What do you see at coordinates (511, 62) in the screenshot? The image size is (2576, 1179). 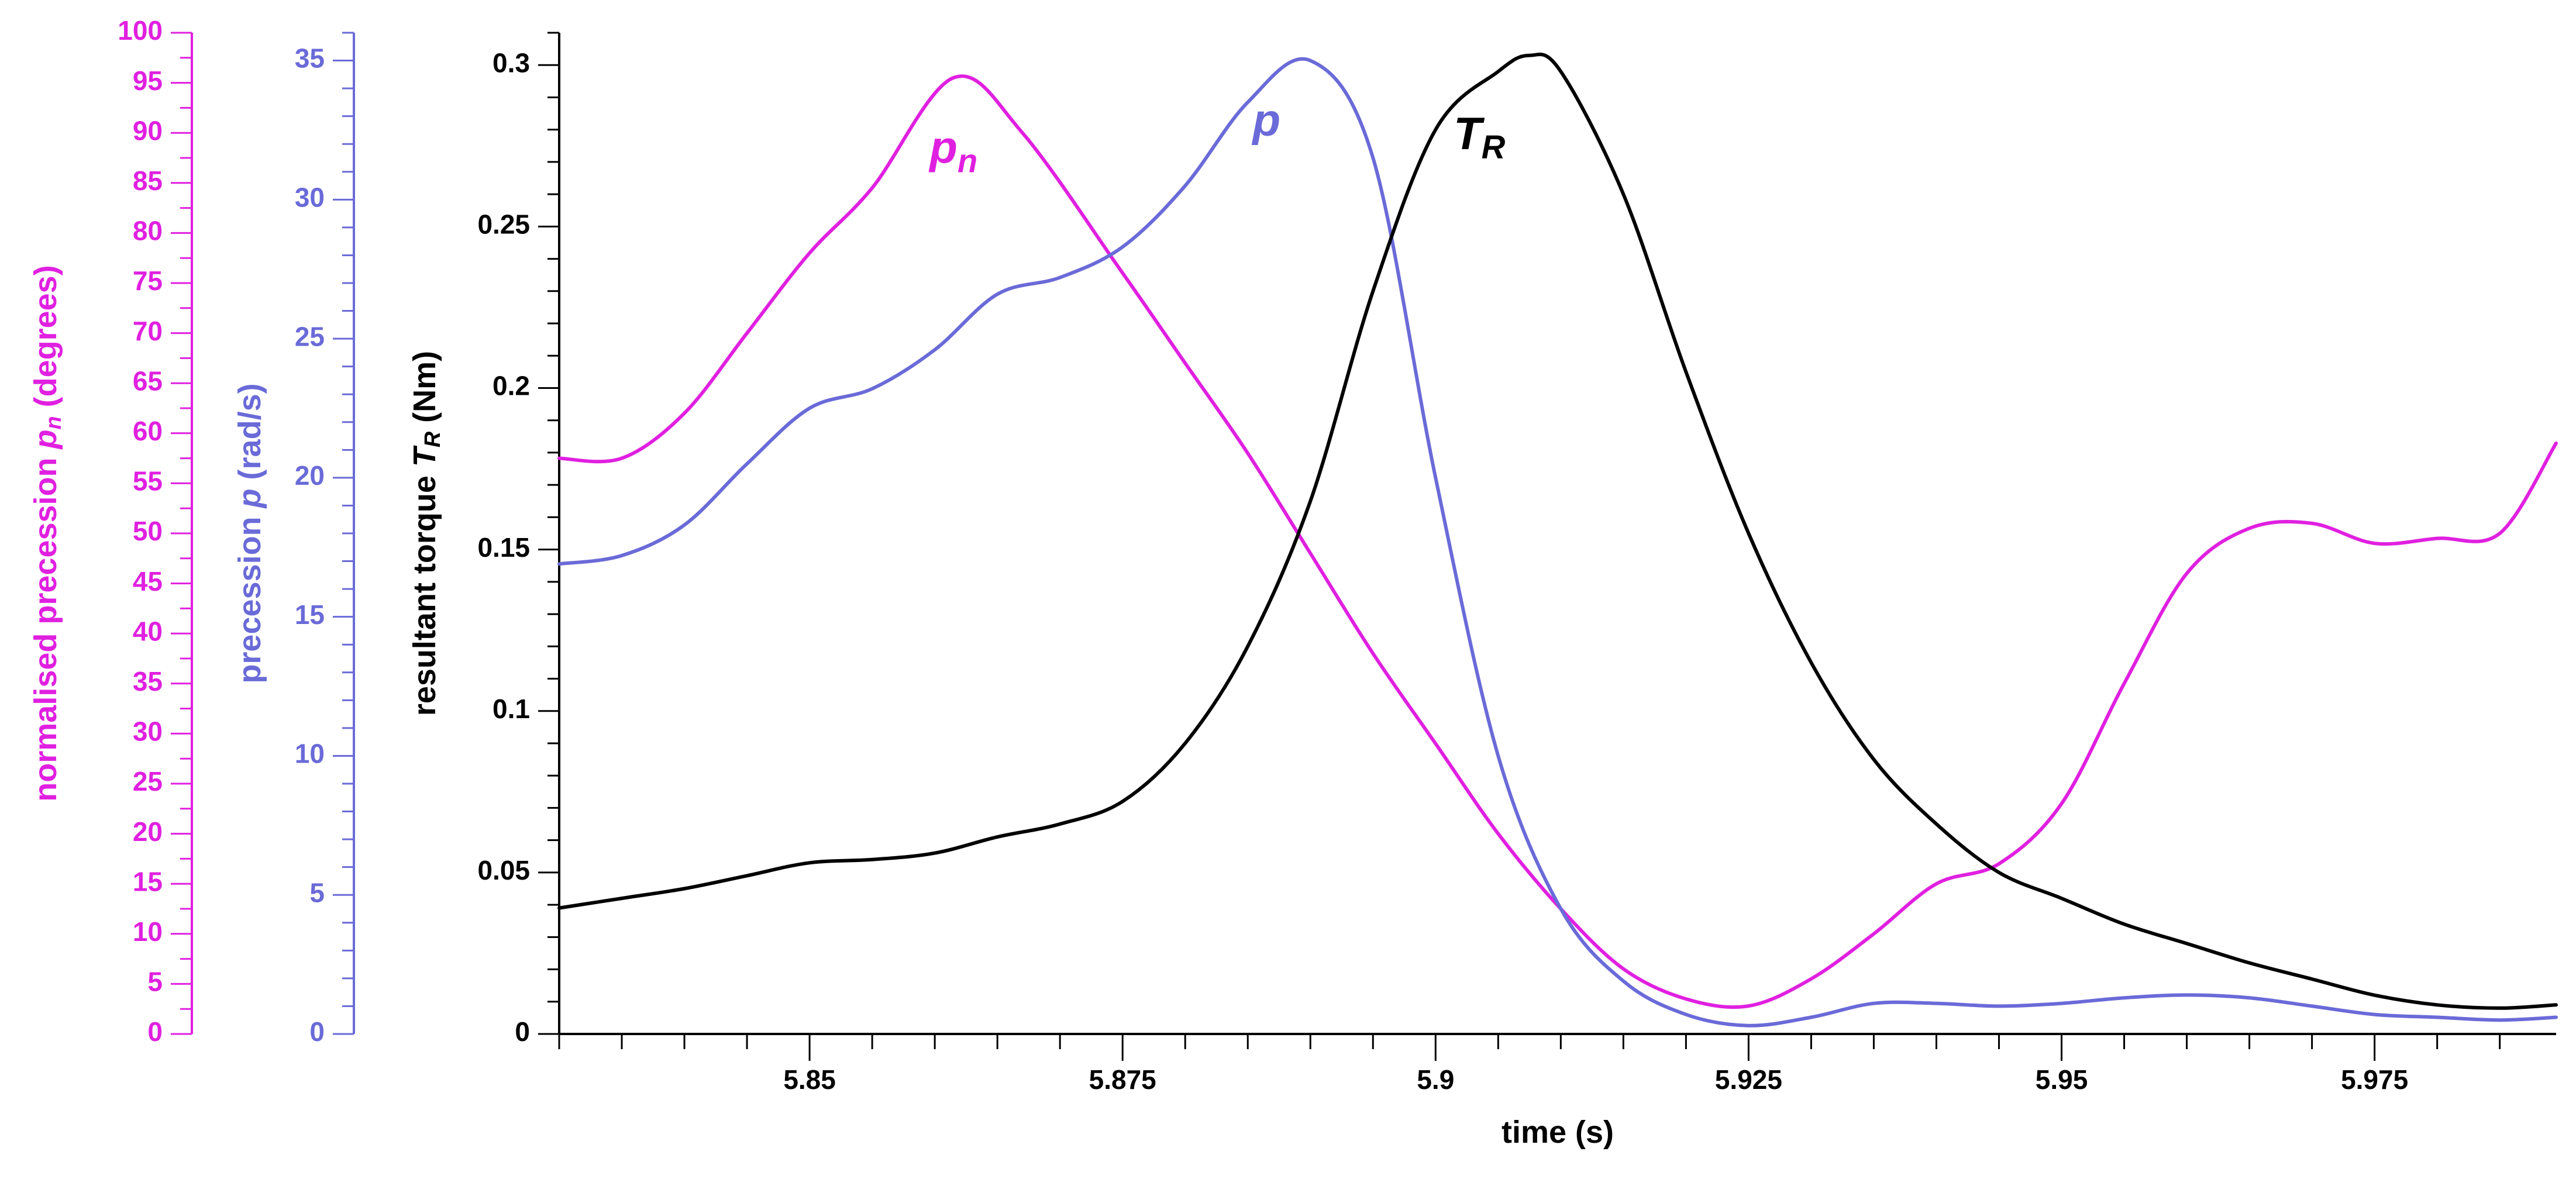 I see `tr-tick-label: 0.3` at bounding box center [511, 62].